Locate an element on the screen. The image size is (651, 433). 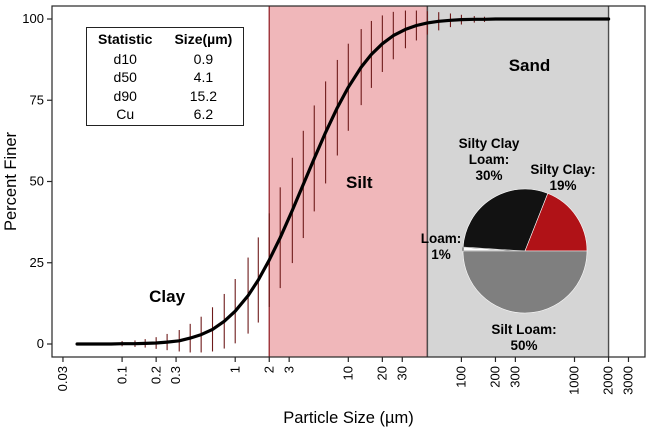
stats-d50-label: d50 is located at coordinates (125, 77).